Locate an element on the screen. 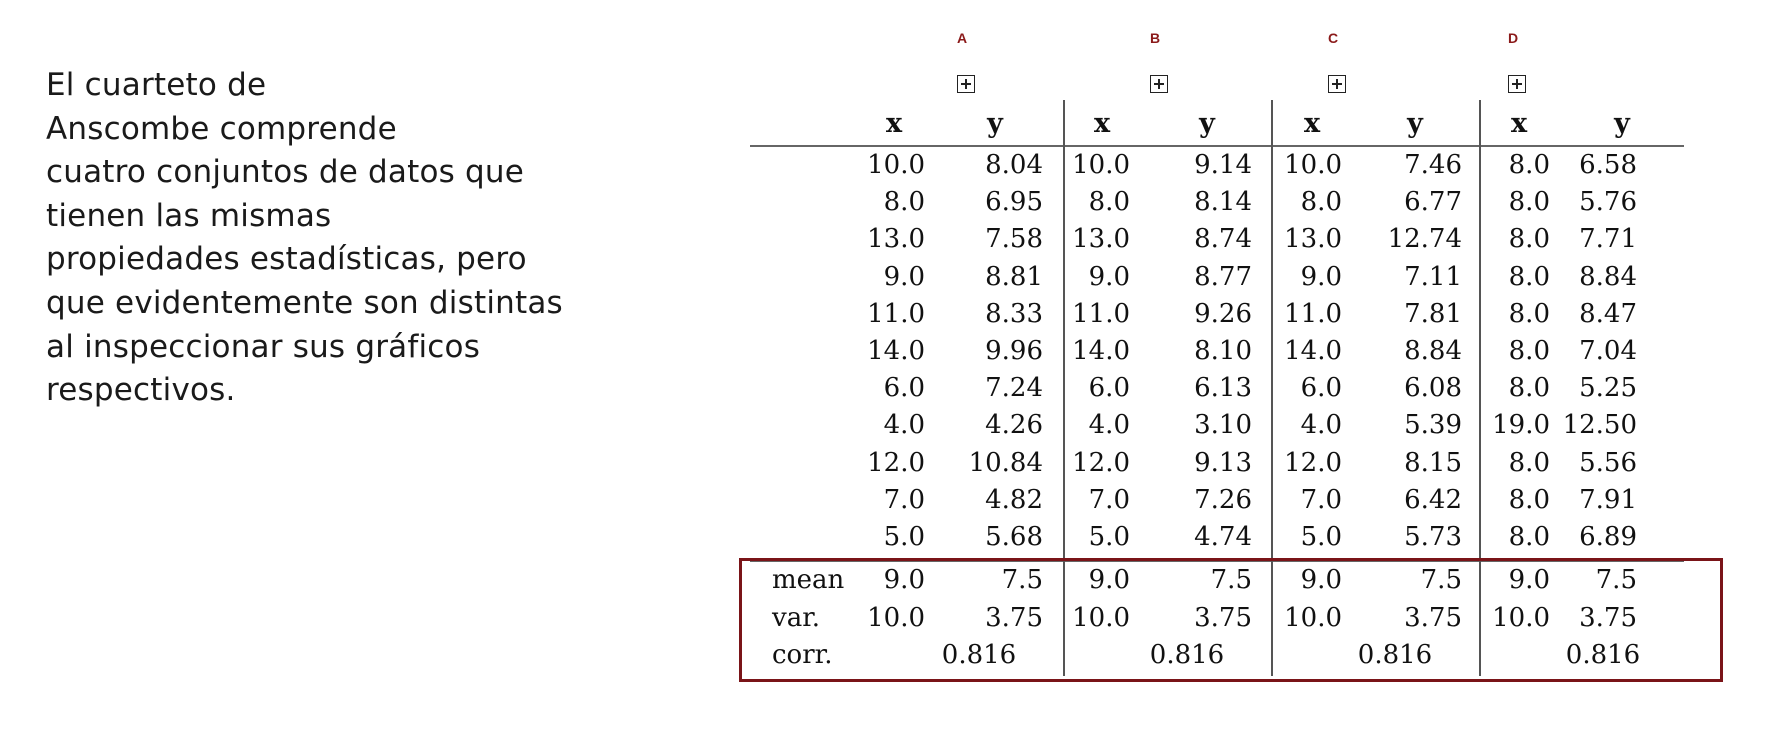  intro-line: propiedades estadísticas, pero is located at coordinates (286, 259).